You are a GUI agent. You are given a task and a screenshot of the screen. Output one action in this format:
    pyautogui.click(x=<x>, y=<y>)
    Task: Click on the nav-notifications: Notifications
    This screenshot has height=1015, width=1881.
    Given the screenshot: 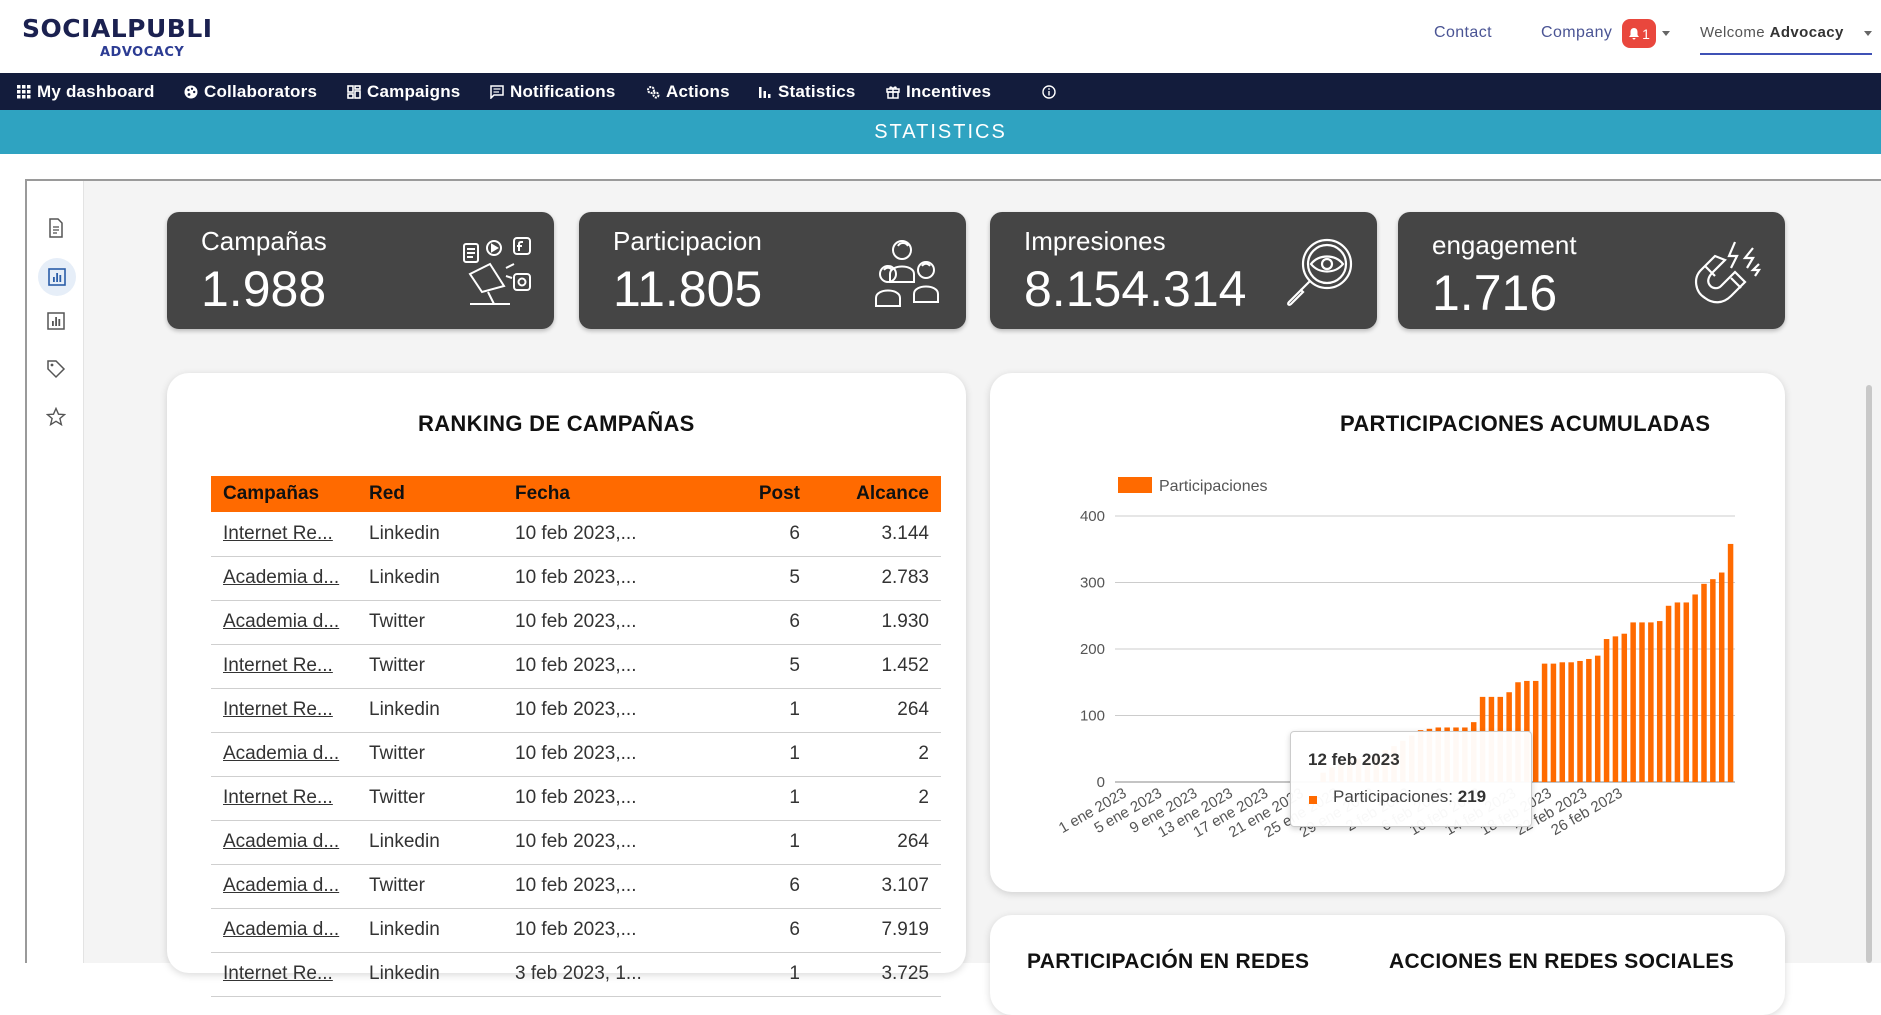 What is the action you would take?
    pyautogui.click(x=553, y=91)
    